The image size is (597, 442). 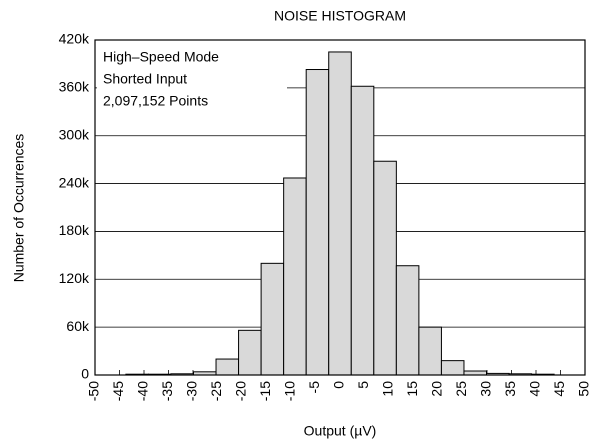 I want to click on y-tick-label: 60k, so click(x=78, y=326).